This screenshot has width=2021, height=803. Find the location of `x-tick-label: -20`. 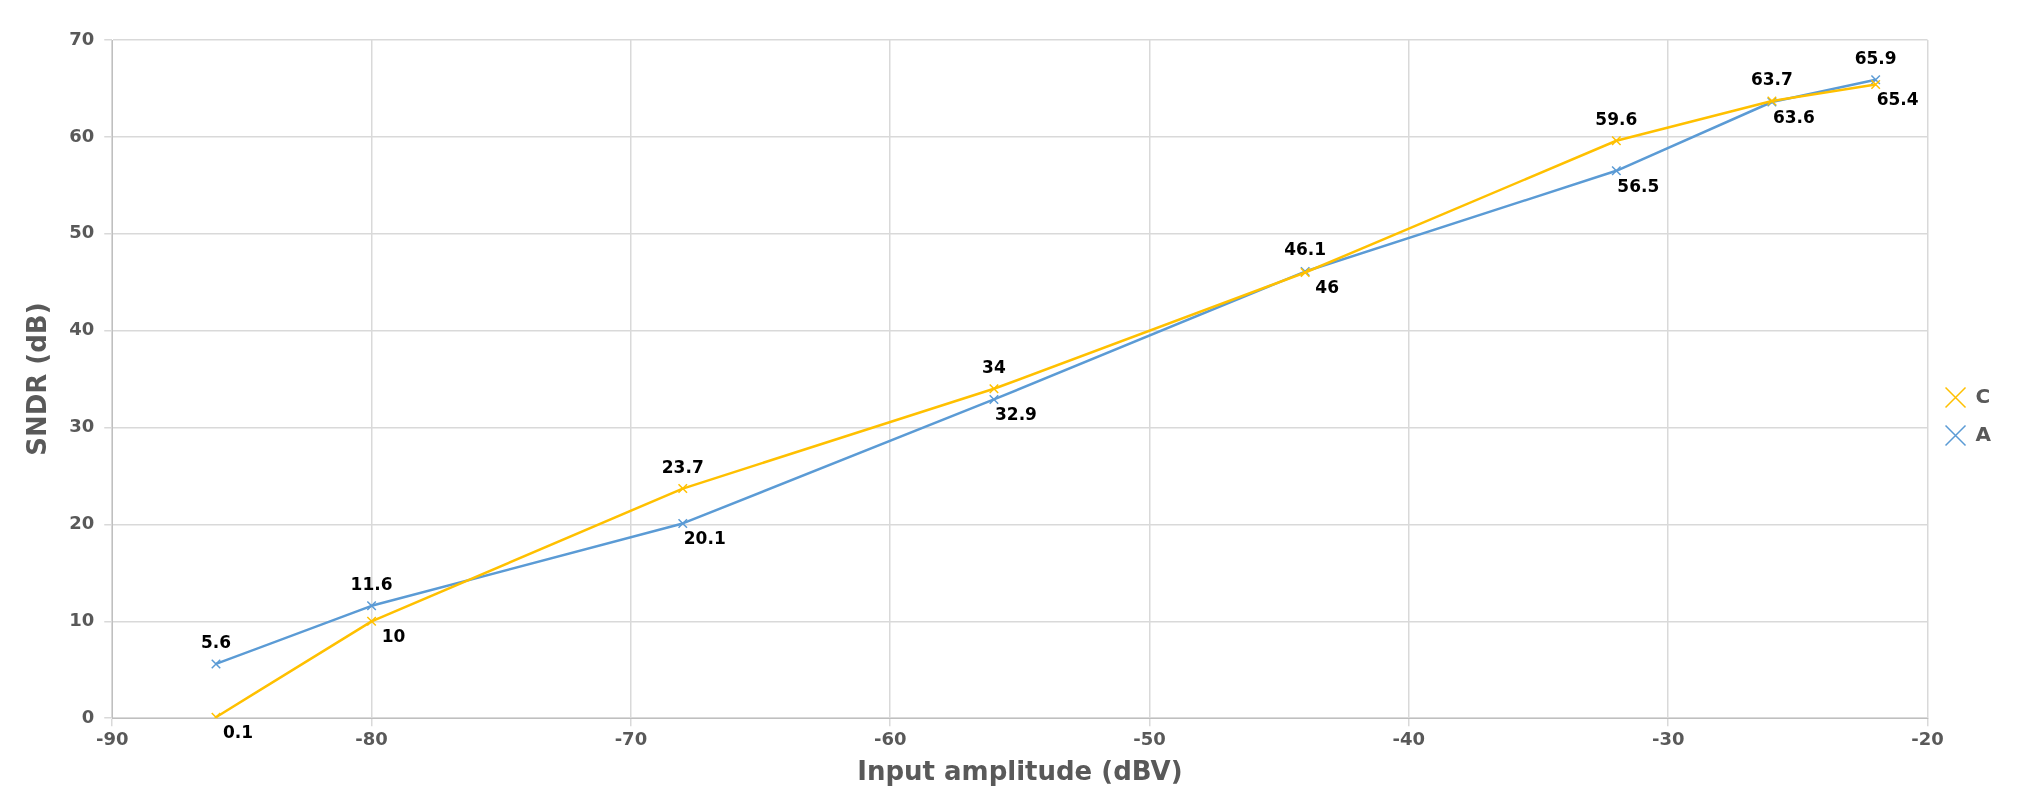

x-tick-label: -20 is located at coordinates (1927, 738).